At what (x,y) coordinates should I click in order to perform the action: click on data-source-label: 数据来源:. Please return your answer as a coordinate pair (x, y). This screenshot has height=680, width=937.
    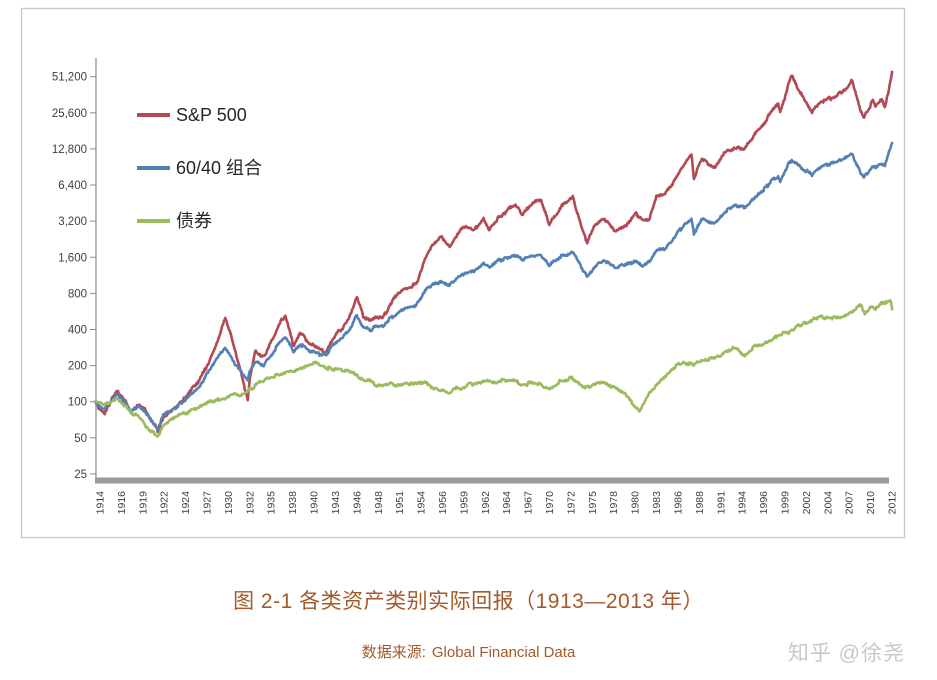
    Looking at the image, I should click on (393, 652).